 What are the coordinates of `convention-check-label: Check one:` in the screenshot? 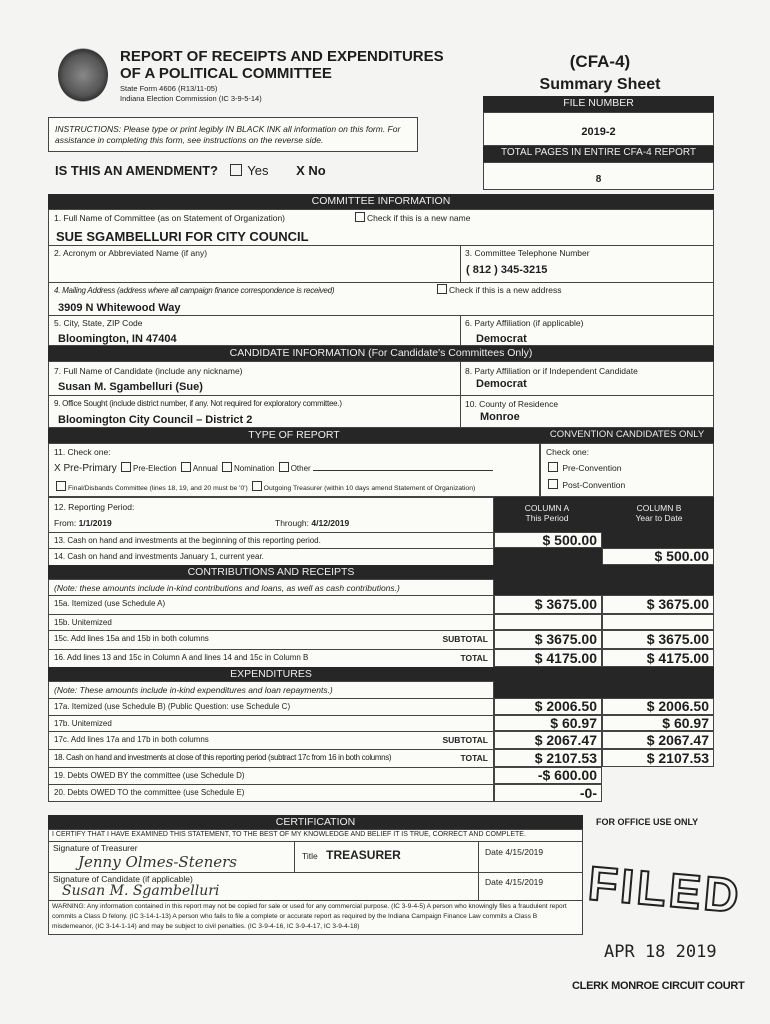 It's located at (567, 452).